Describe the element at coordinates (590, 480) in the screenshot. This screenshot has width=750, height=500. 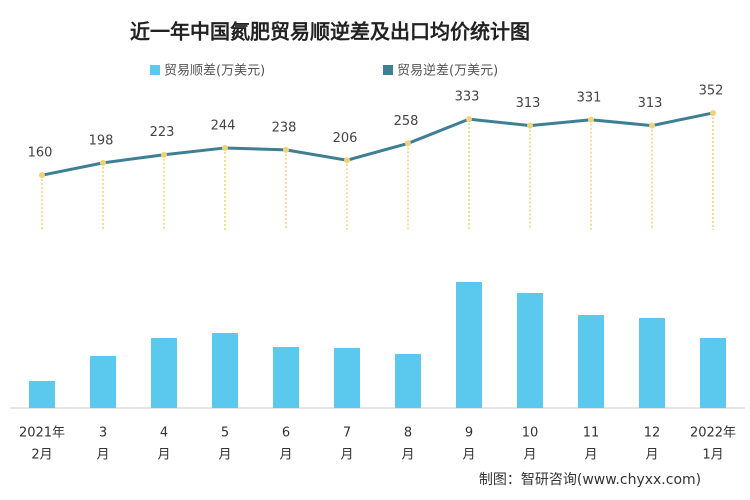
I see `source: 制图：智研咨询(www.chyxx.com)` at that location.